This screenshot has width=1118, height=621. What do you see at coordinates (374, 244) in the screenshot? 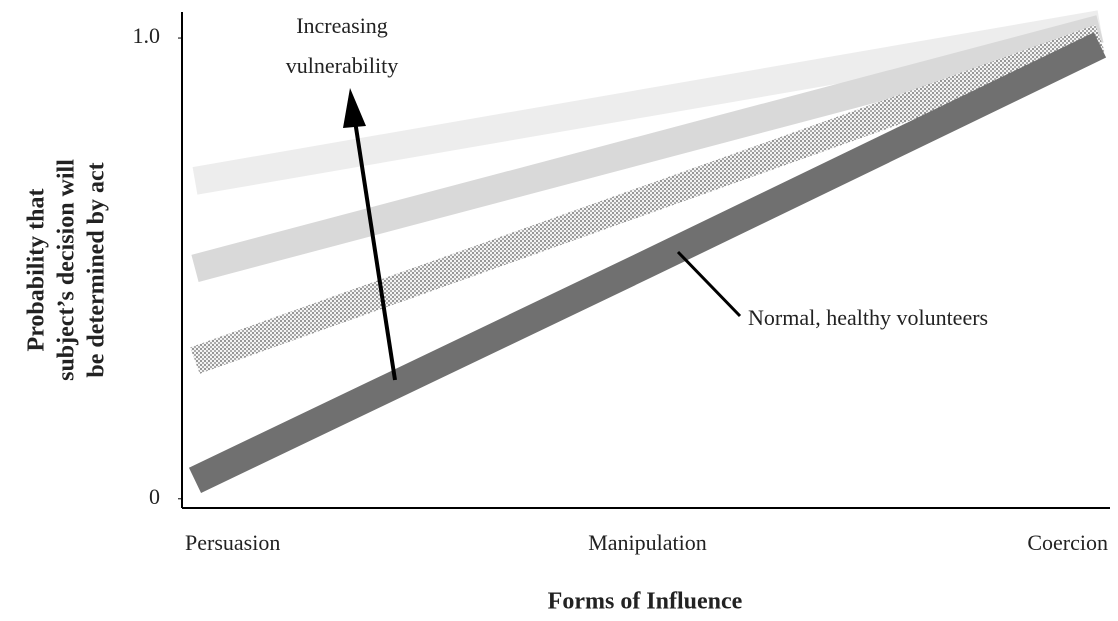
I see `arrow` at bounding box center [374, 244].